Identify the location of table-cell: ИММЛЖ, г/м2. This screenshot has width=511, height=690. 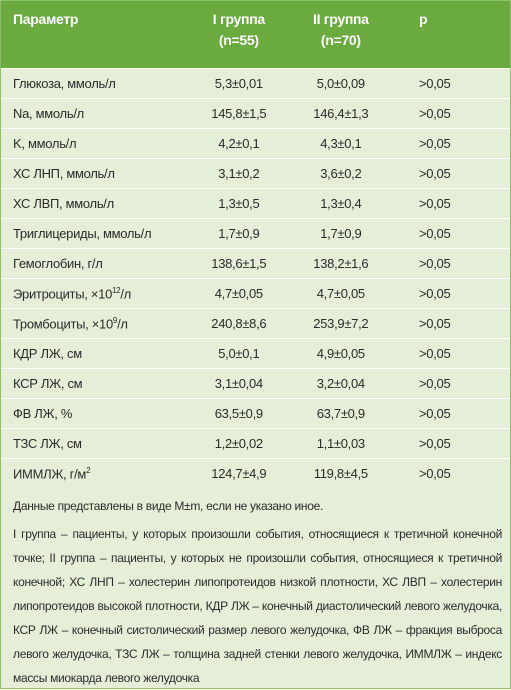
(95, 473).